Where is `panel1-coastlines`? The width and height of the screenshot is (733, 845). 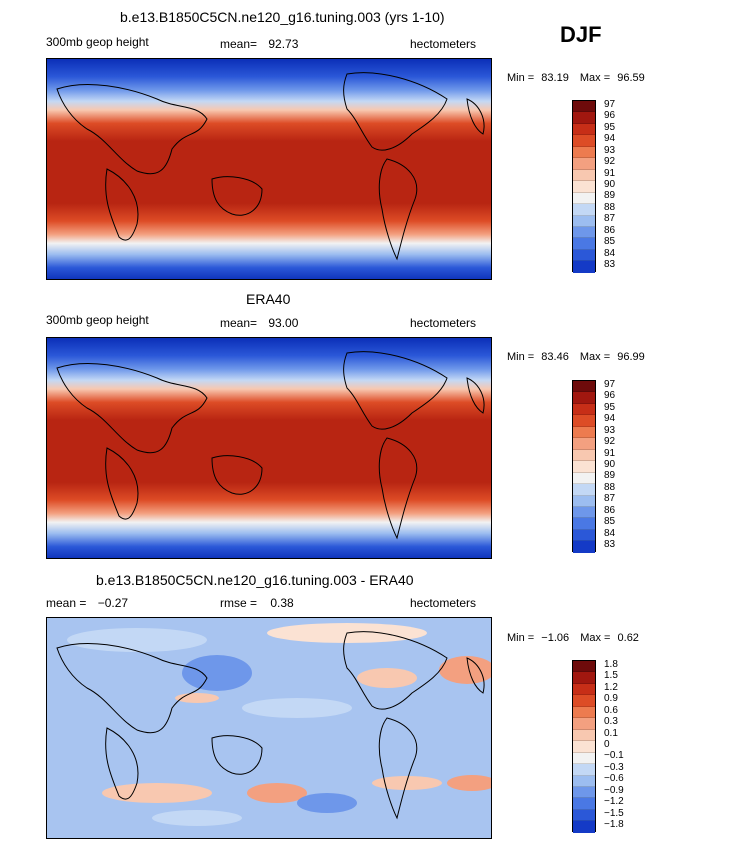
panel1-coastlines is located at coordinates (270, 166).